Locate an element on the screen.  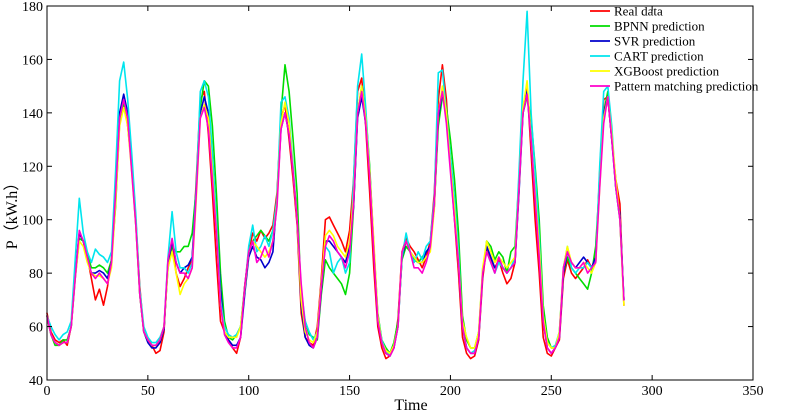
y-tick-label: 180 is located at coordinates (32, 7).